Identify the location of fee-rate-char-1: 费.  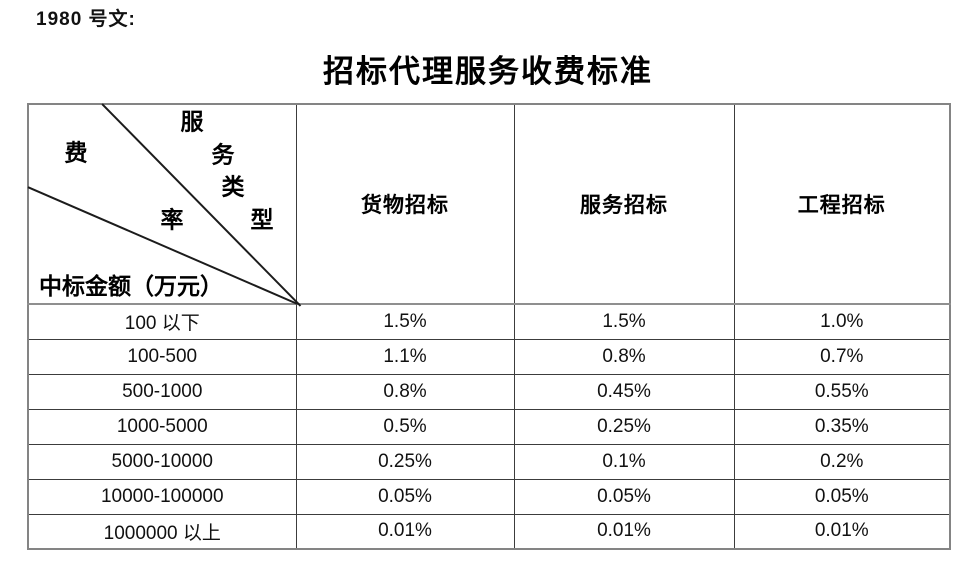
(76, 153).